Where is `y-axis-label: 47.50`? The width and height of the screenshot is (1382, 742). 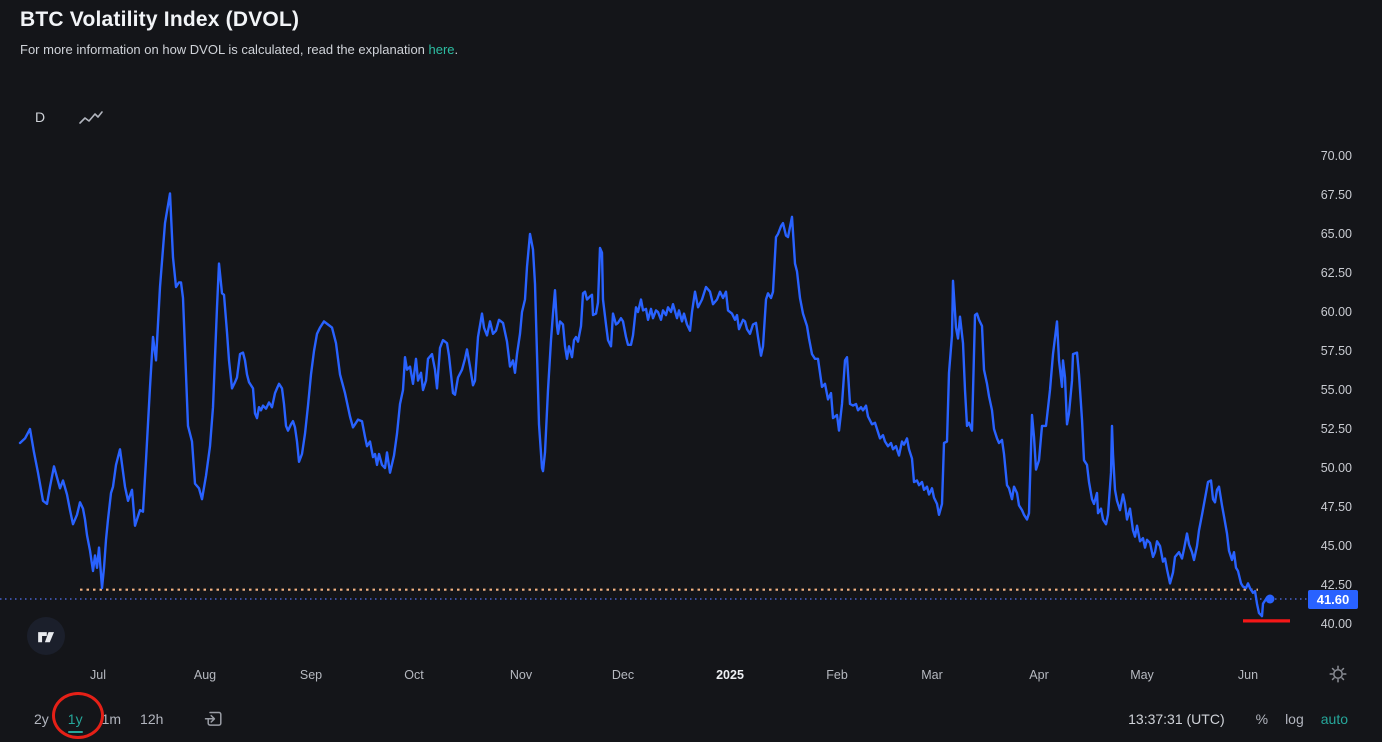 y-axis-label: 47.50 is located at coordinates (1336, 507).